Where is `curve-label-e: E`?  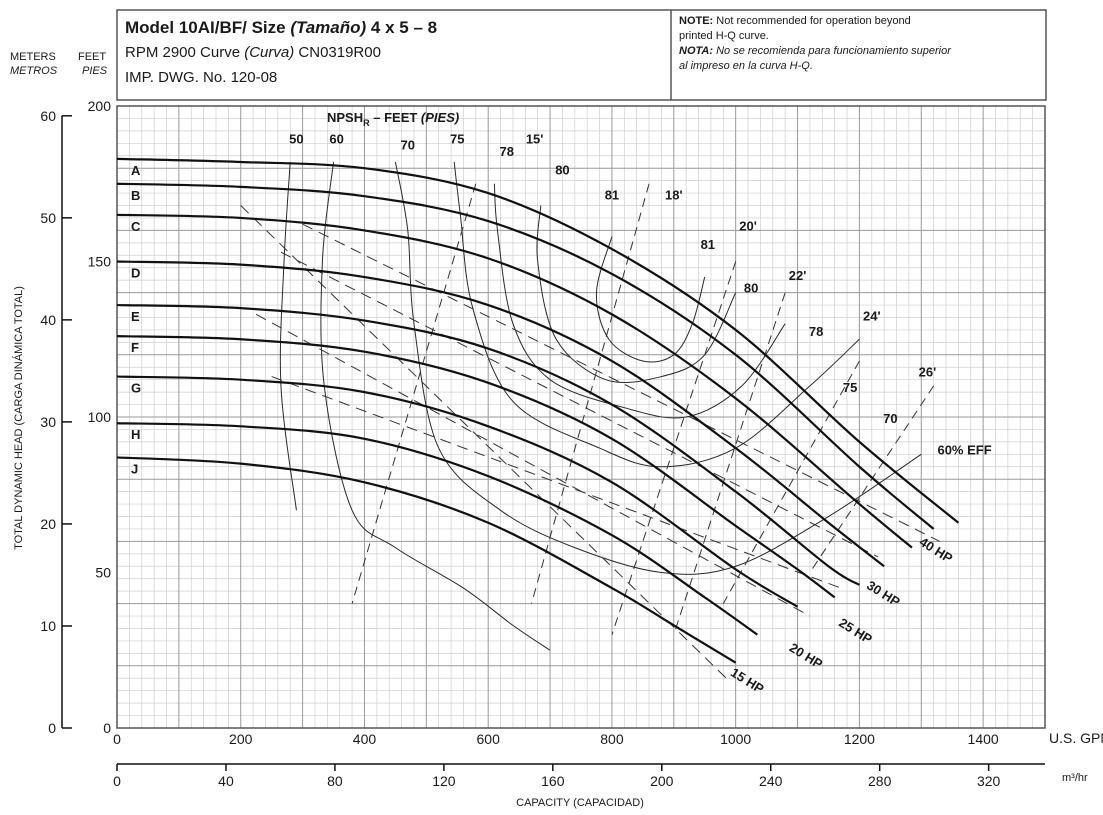 curve-label-e: E is located at coordinates (135, 316).